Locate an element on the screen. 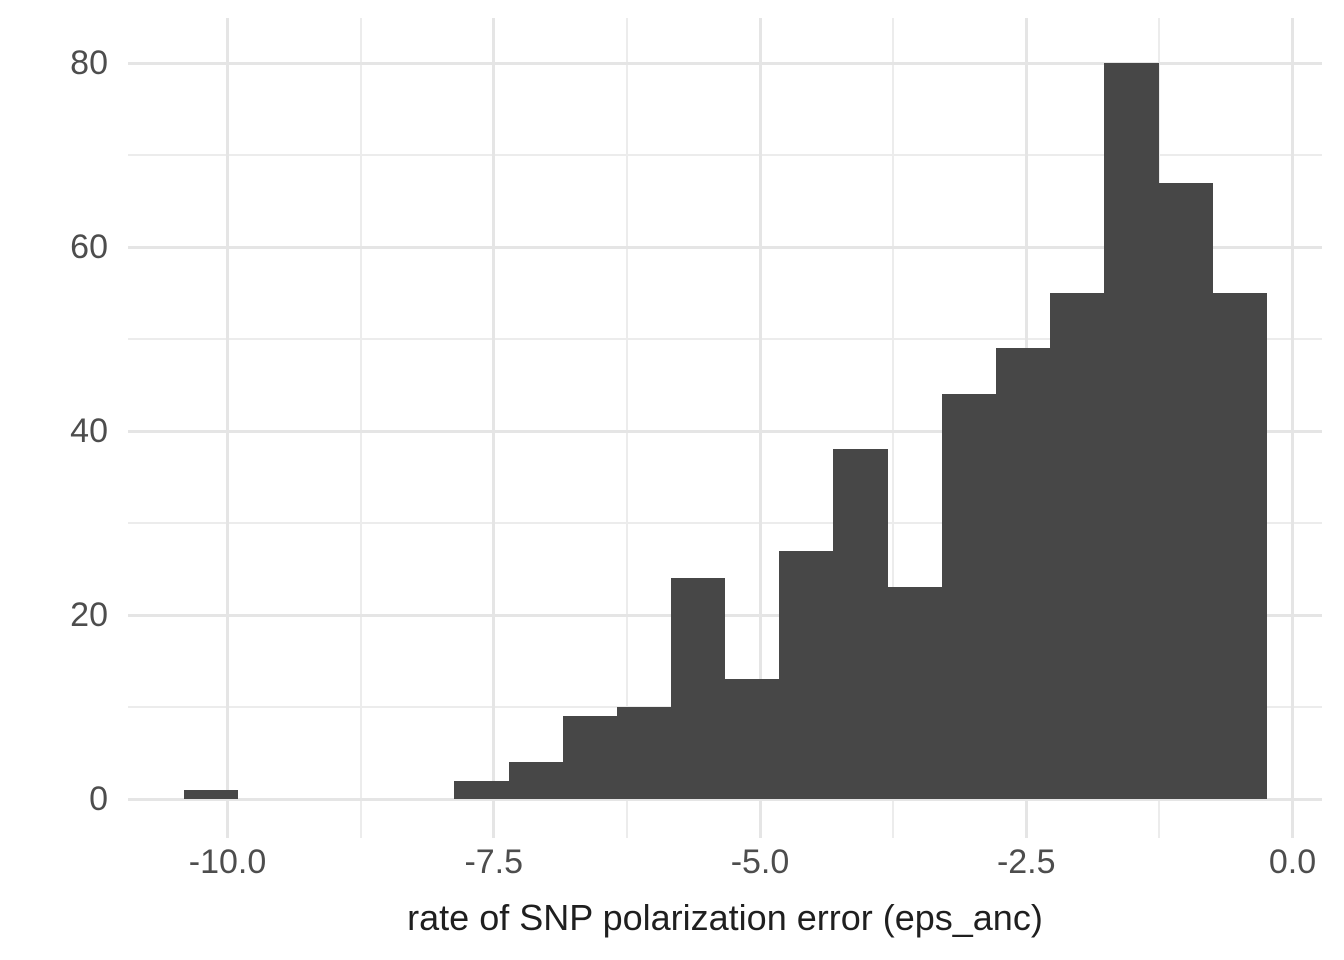  y-tick-label: 20 is located at coordinates (89, 615).